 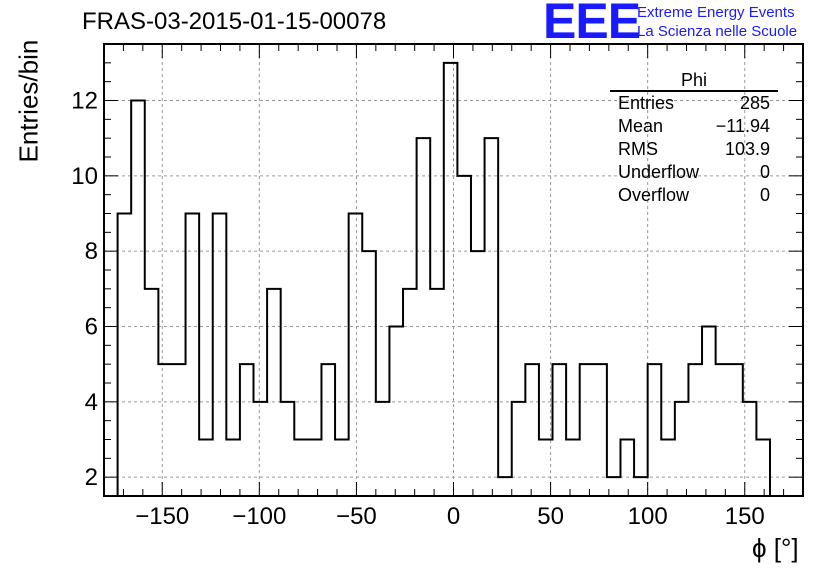 What do you see at coordinates (648, 516) in the screenshot?
I see `x-tick-label: 100` at bounding box center [648, 516].